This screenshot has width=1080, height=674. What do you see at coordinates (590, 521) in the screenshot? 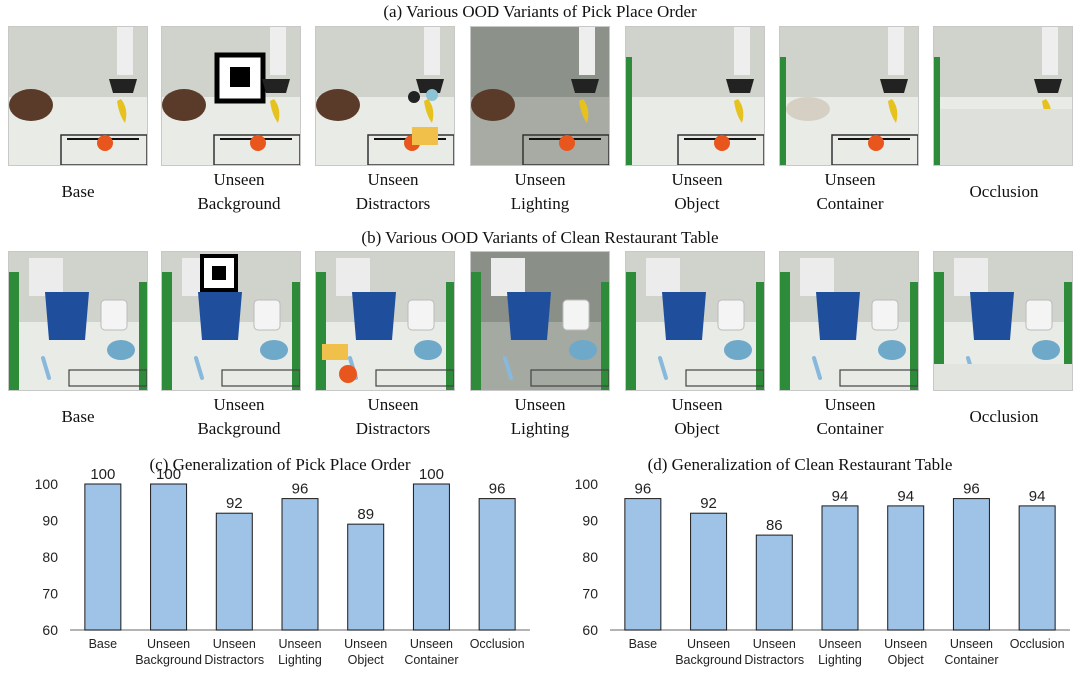
I see `chart-d-y-tick-label: 90` at bounding box center [590, 521].